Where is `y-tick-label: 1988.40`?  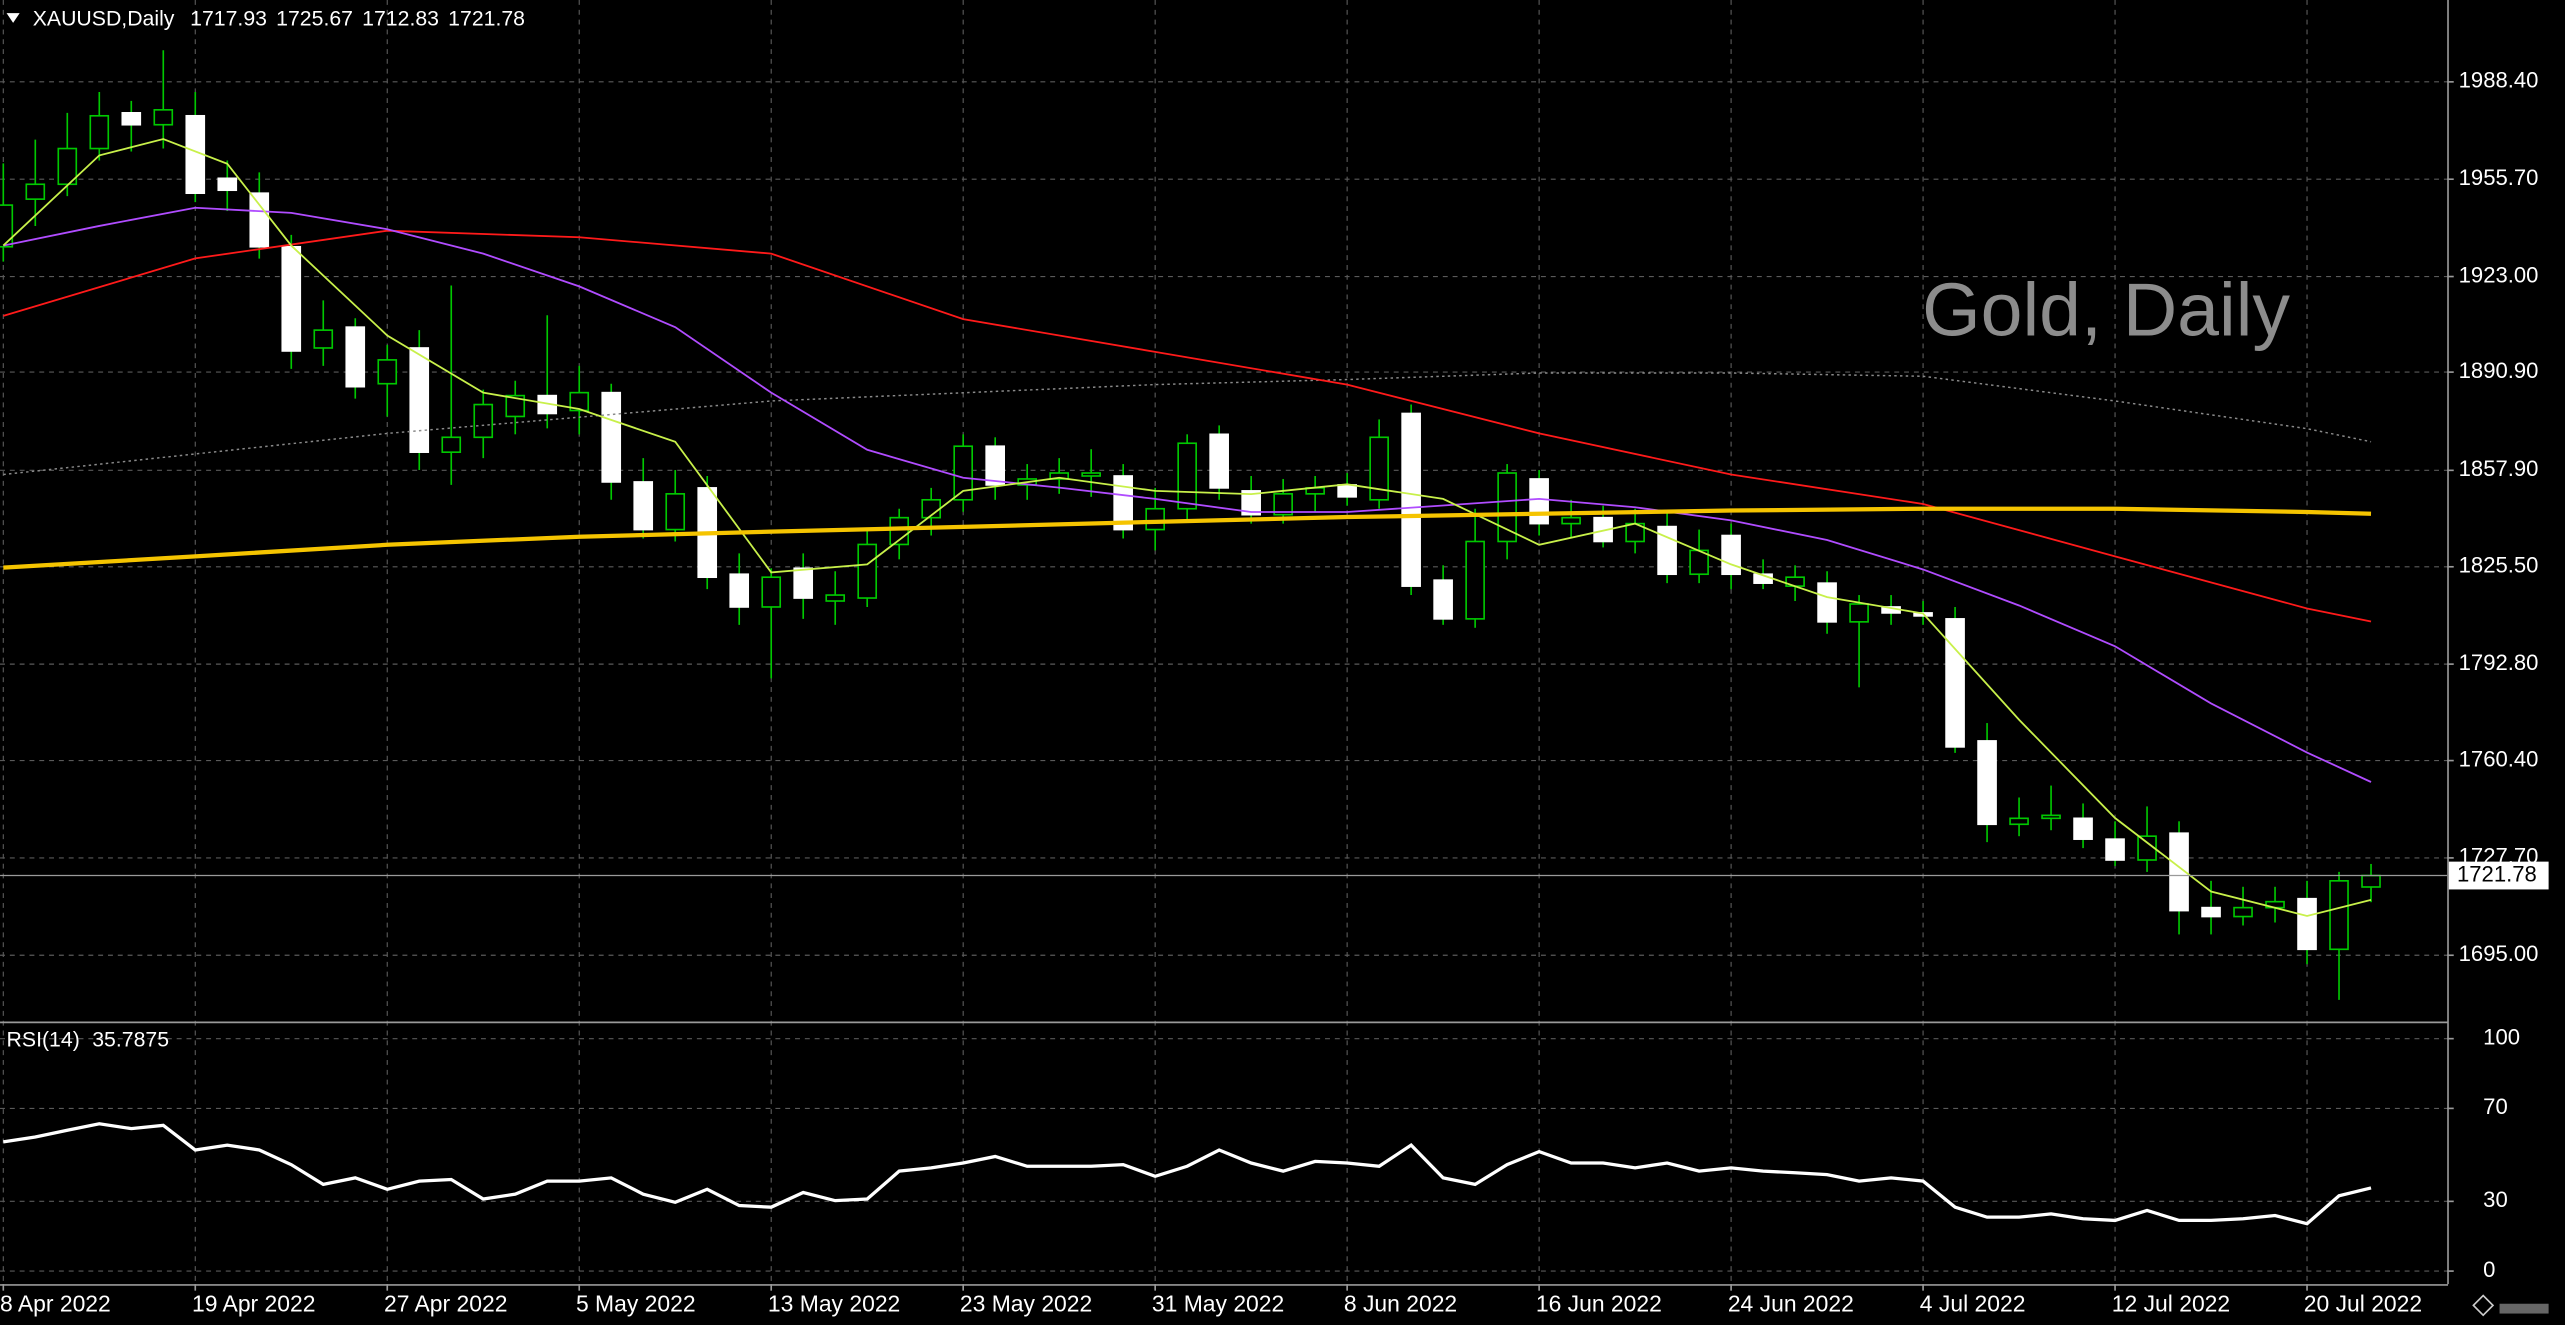 y-tick-label: 1988.40 is located at coordinates (2499, 80).